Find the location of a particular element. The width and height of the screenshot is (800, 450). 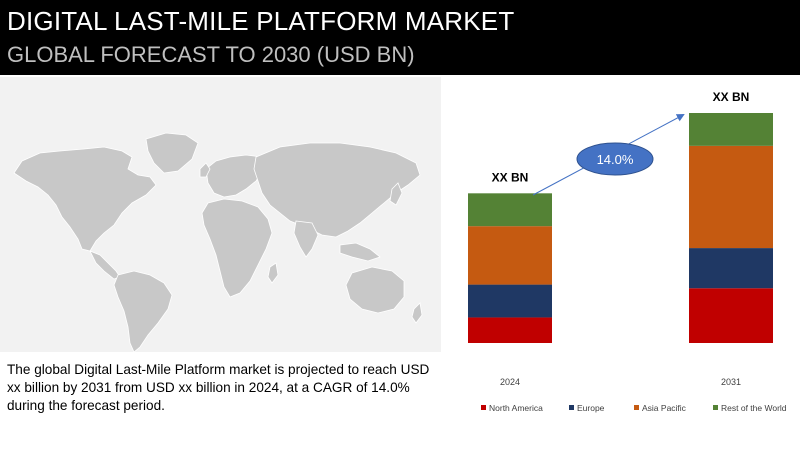

x-tick-label-2024: 2024 is located at coordinates (510, 382).